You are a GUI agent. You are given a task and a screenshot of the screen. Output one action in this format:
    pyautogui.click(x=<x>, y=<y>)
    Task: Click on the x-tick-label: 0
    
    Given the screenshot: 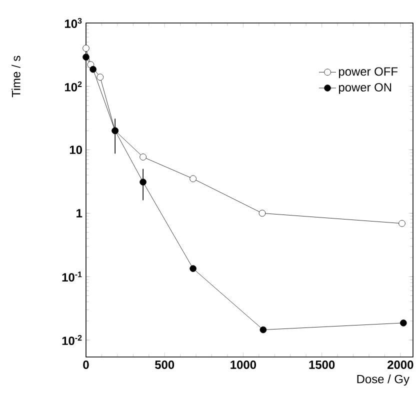 What is the action you would take?
    pyautogui.click(x=86, y=364)
    